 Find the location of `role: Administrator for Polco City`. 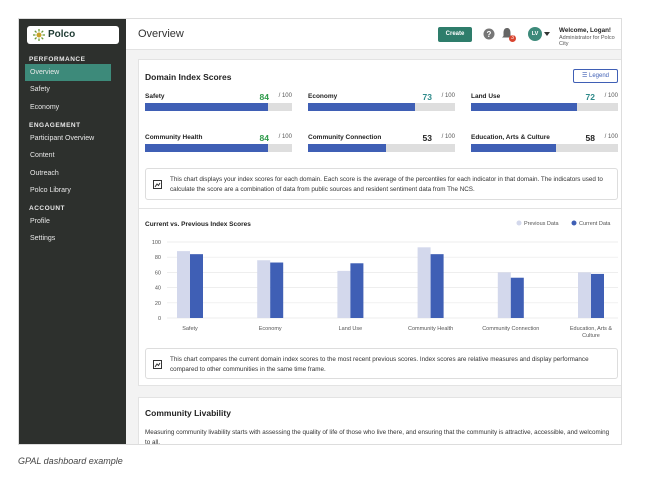

role: Administrator for Polco City is located at coordinates (587, 41).